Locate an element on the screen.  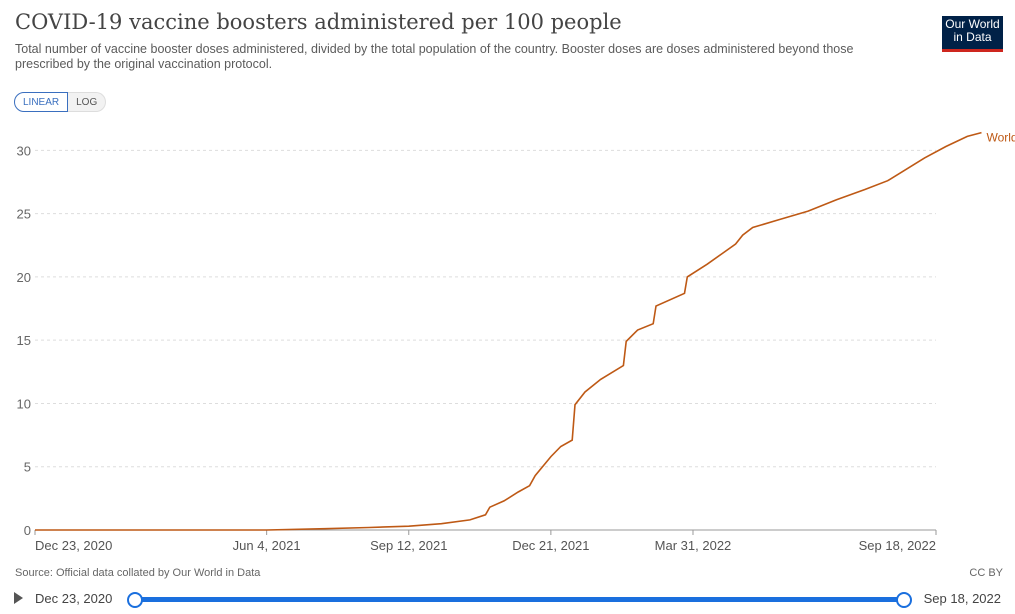
series-label-world: World is located at coordinates (1000, 138).